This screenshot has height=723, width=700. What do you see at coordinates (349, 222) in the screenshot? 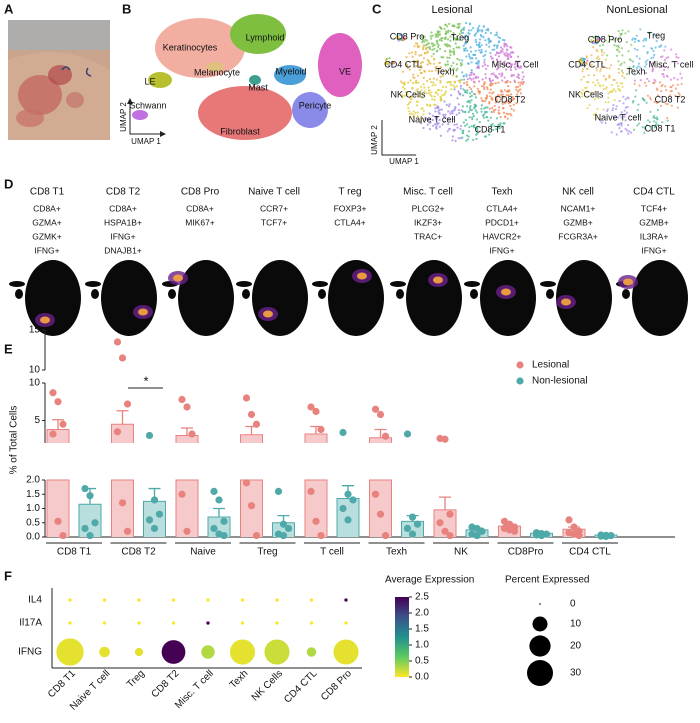
I see `marker-gene: CTLA4+` at bounding box center [349, 222].